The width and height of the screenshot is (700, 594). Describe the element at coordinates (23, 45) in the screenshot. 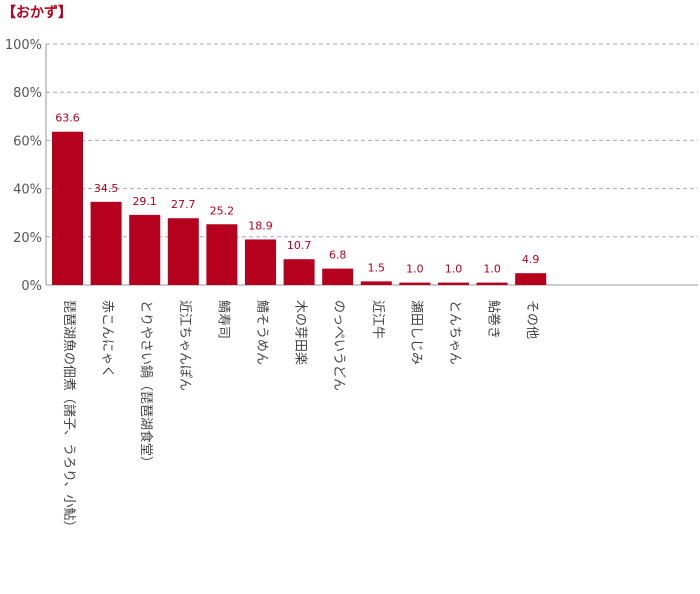

I see `y-tick-label: 100%` at that location.